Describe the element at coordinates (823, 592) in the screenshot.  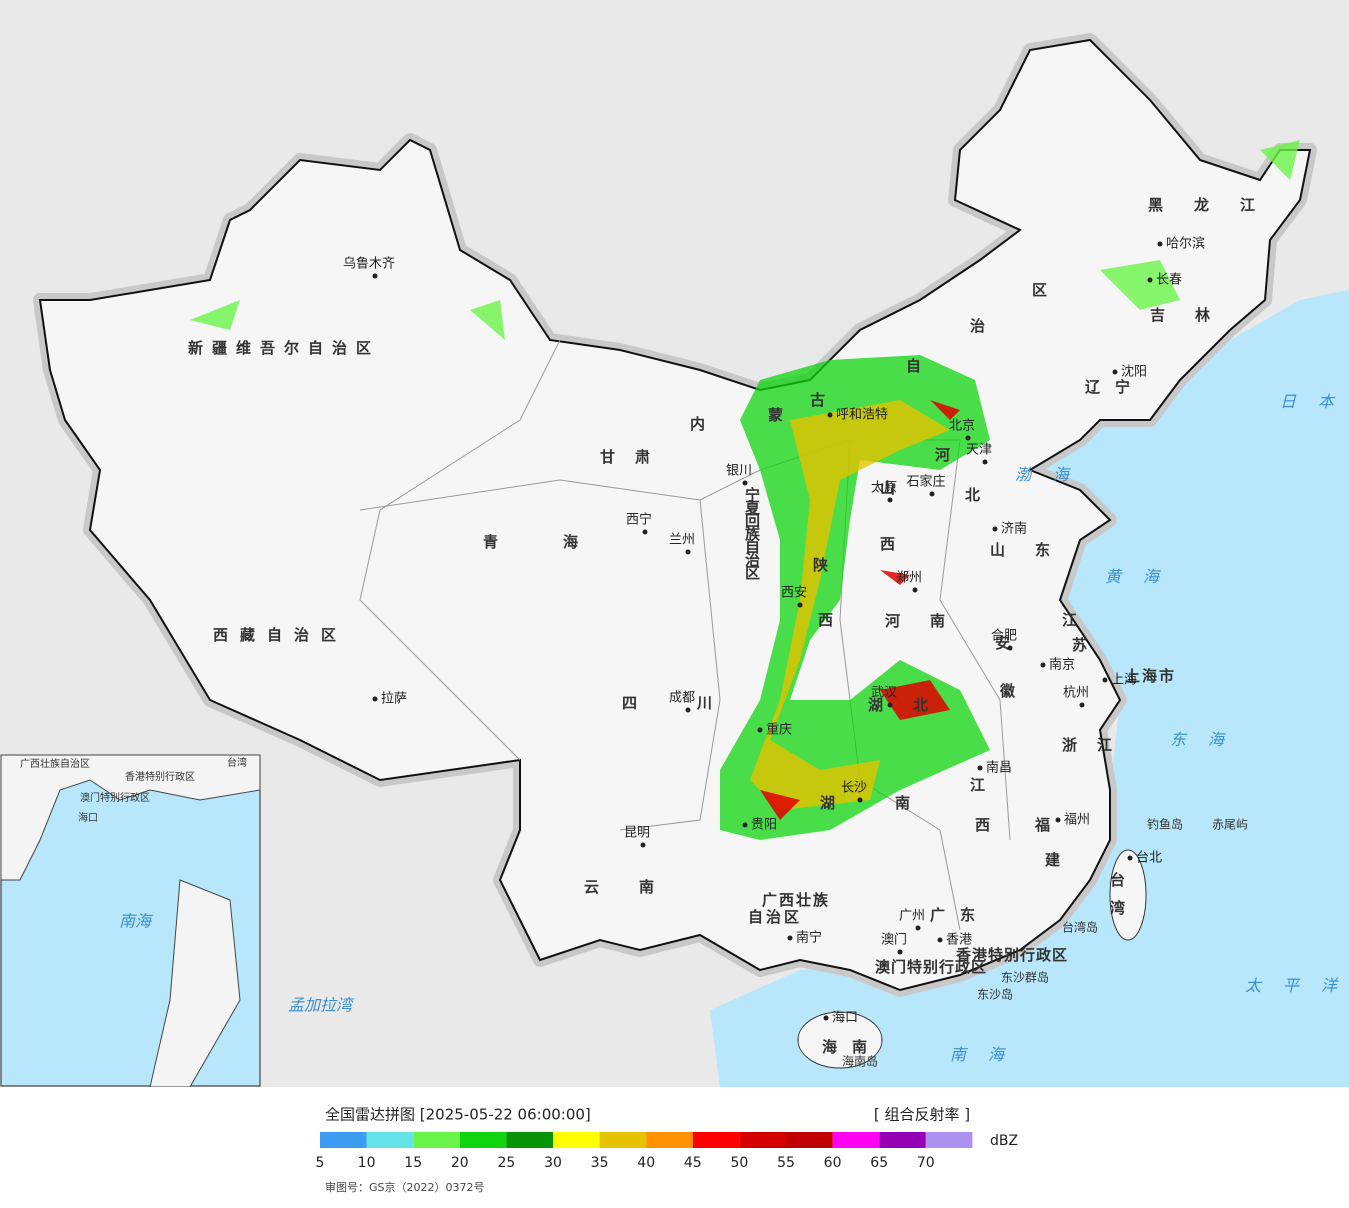
I see `province-label: 陕西` at that location.